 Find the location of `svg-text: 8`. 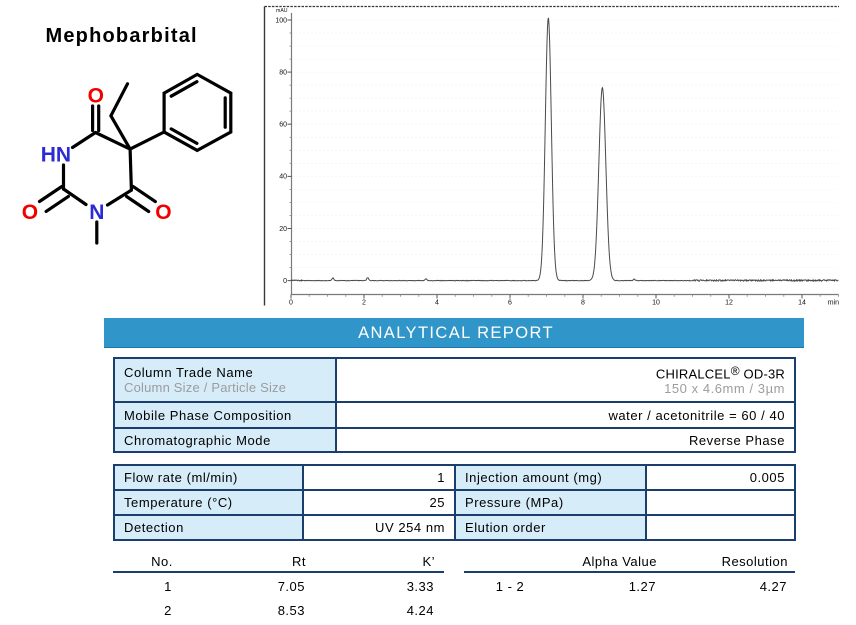

svg-text: 8 is located at coordinates (583, 303).